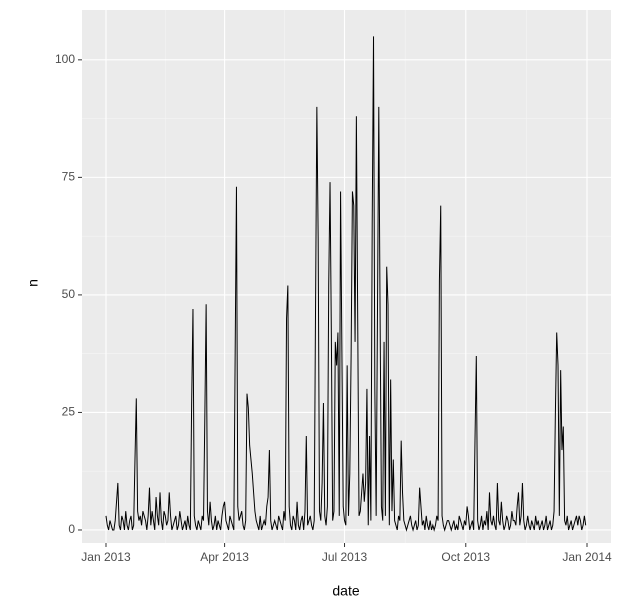 This screenshot has width=641, height=612. Describe the element at coordinates (65, 59) in the screenshot. I see `y-tick-label: 100` at that location.